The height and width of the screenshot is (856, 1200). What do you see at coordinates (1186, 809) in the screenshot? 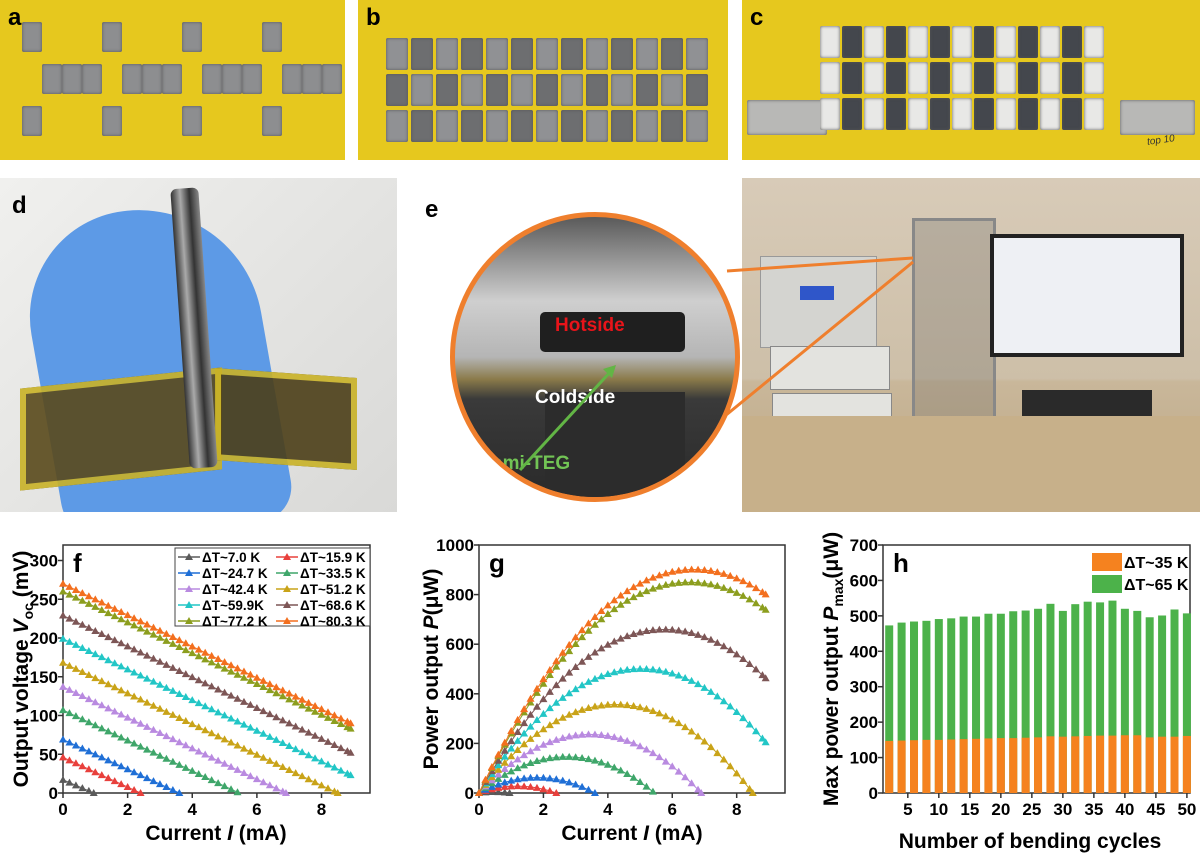
I see `x-tick-label: 50` at bounding box center [1186, 809].